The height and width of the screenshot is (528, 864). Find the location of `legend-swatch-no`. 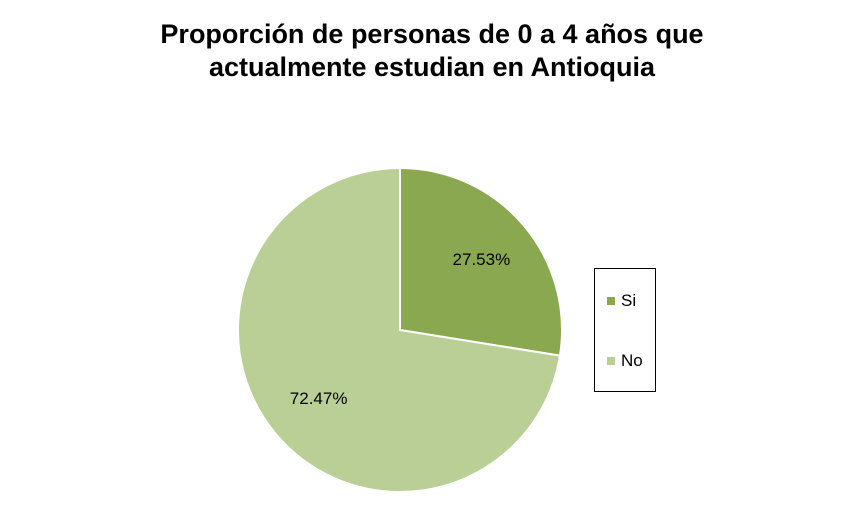

legend-swatch-no is located at coordinates (611, 361).